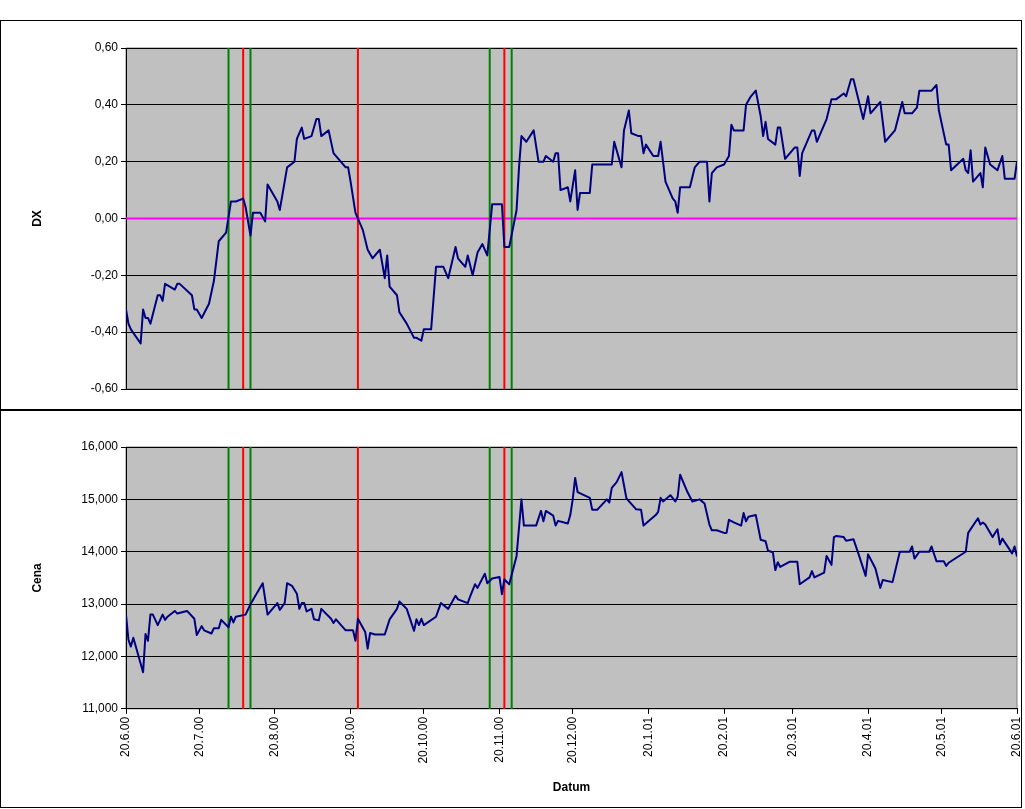 The height and width of the screenshot is (809, 1025). I want to click on x-tick-label: 20.9.00, so click(349, 736).